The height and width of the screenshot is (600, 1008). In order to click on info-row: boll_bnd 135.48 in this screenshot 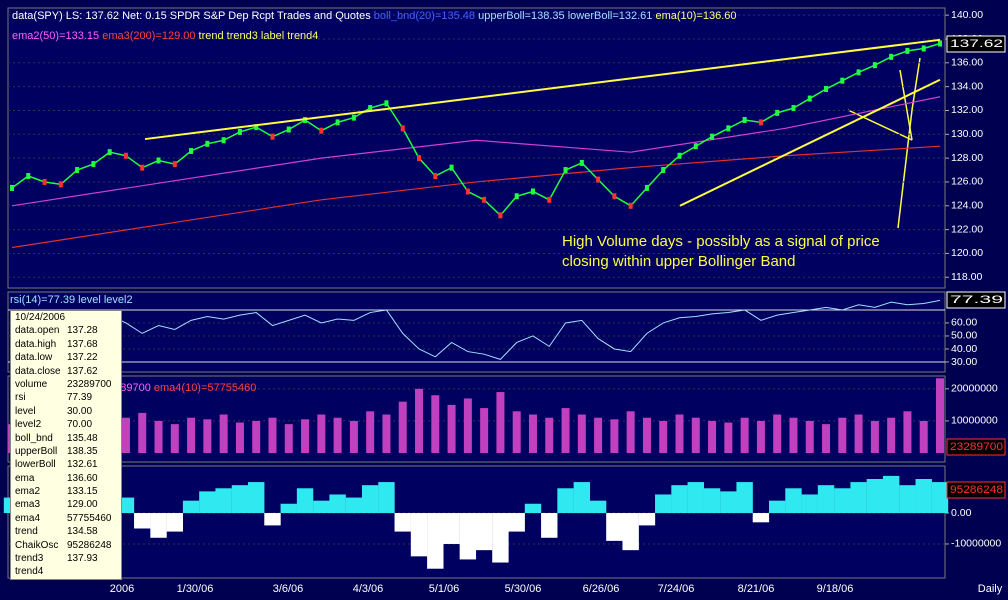, I will do `click(66, 438)`.